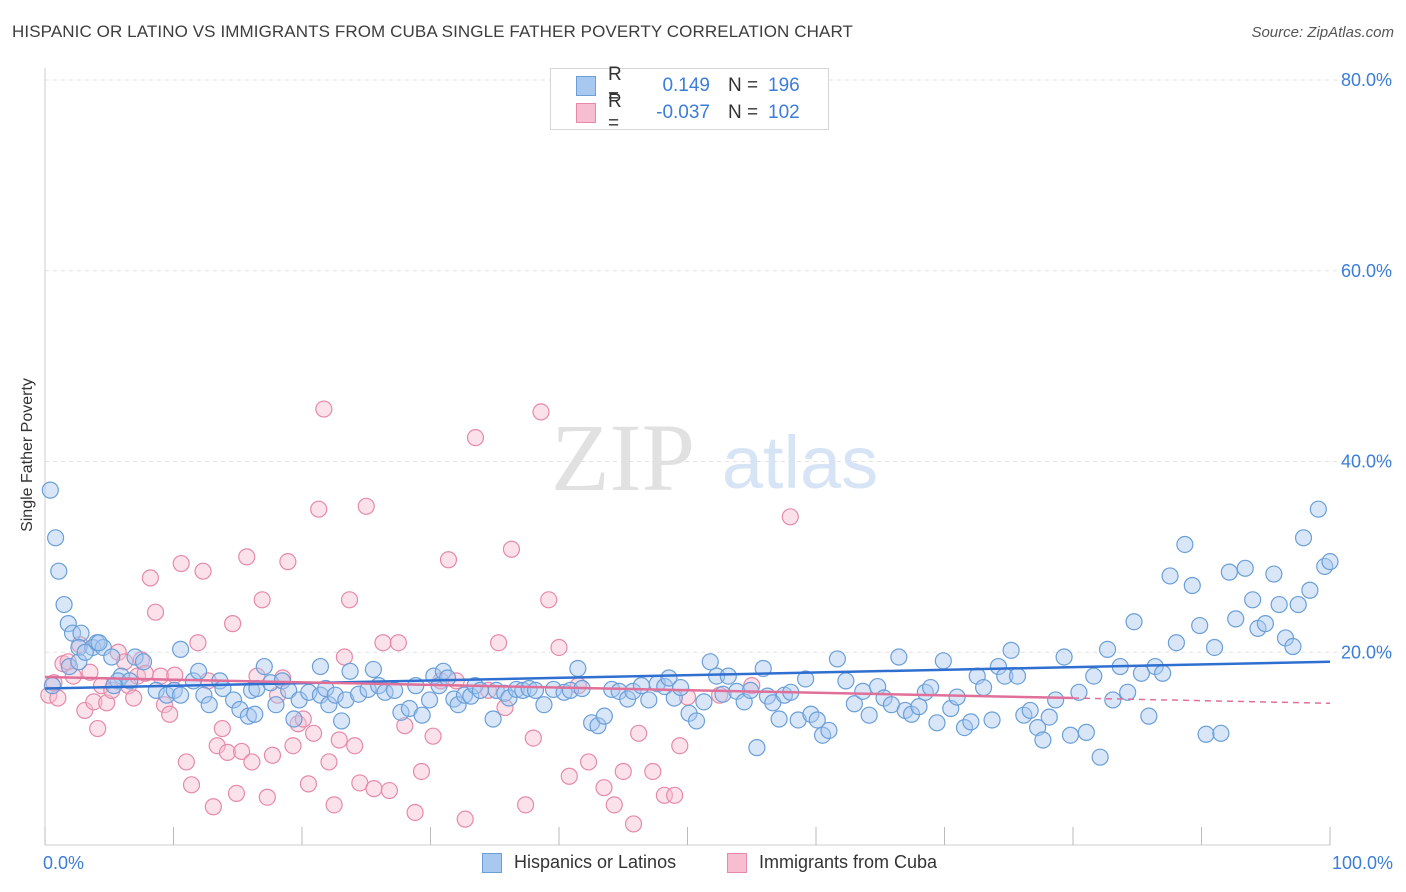 Image resolution: width=1406 pixels, height=892 pixels. I want to click on y-tick-label: 80.0%, so click(1366, 80).